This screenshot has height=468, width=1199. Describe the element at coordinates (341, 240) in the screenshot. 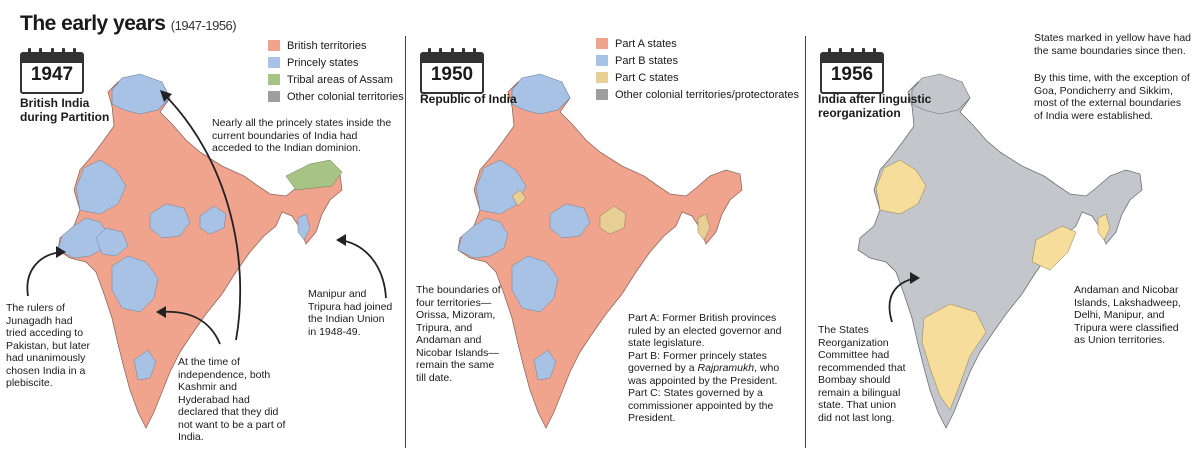

I see `arrow-manipur-head` at that location.